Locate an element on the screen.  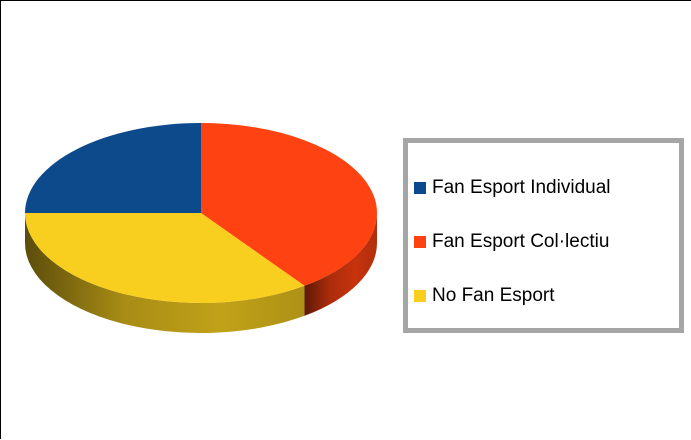
legend-swatch-individual is located at coordinates (420, 188).